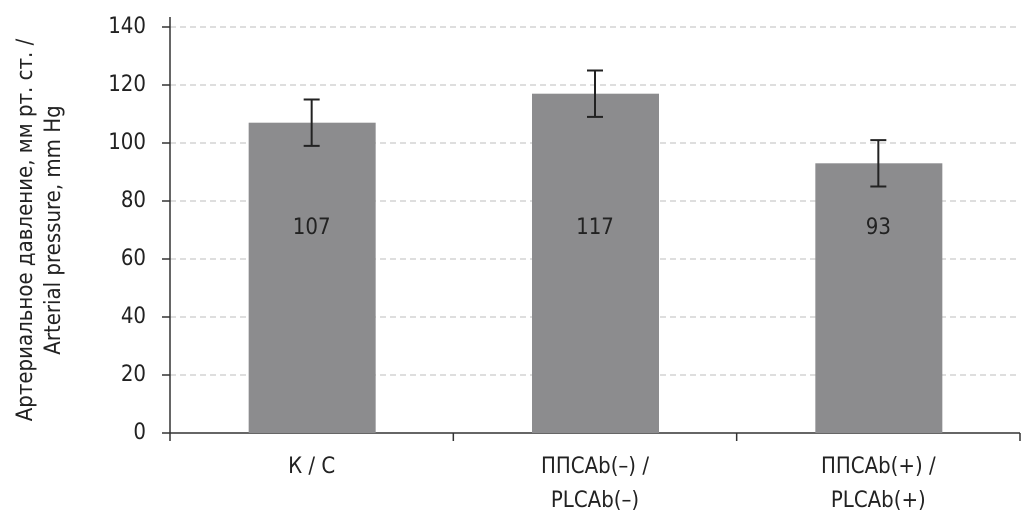 The image size is (1032, 519). I want to click on x-tick-label: ППСAb(–) / PLCAb(–), so click(595, 483).